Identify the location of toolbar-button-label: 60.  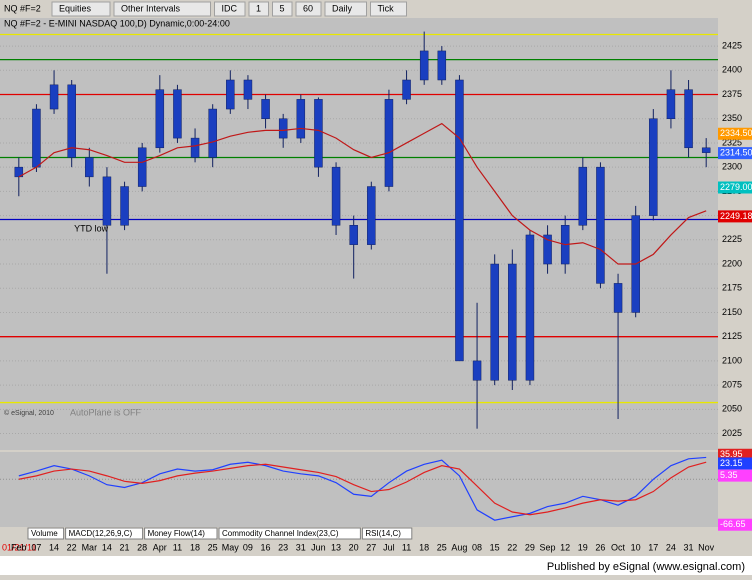
(308, 8).